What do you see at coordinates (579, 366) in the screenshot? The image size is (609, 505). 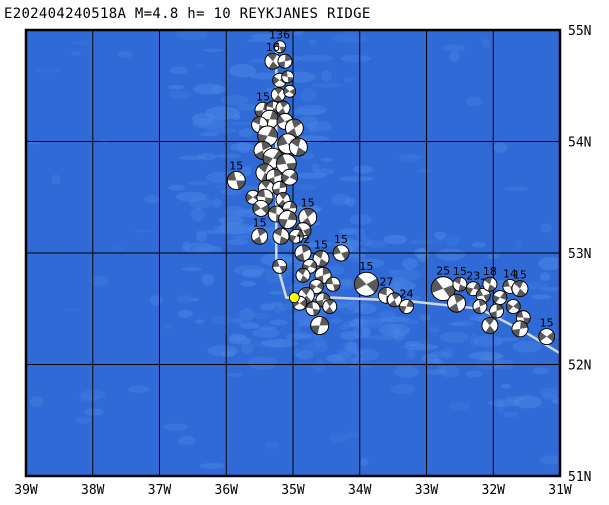 I see `latitude-tick-label: 52N` at bounding box center [579, 366].